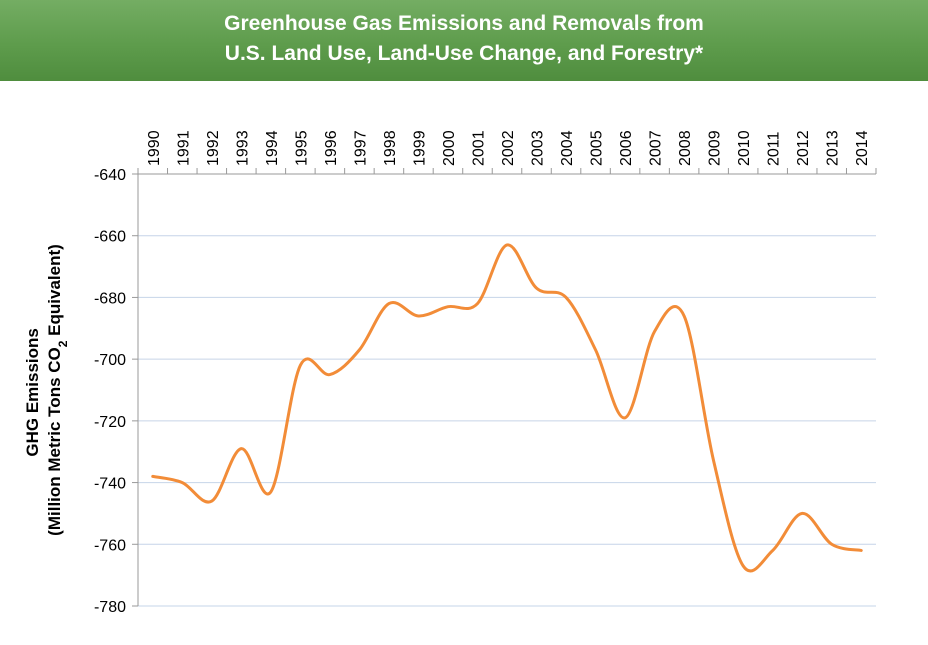  I want to click on x-tick-label: 1991, so click(183, 148).